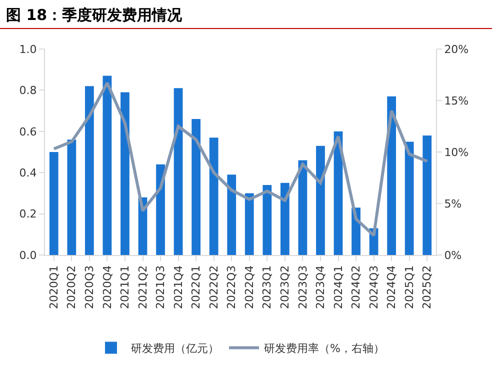 Image resolution: width=498 pixels, height=375 pixels. Describe the element at coordinates (356, 287) in the screenshot. I see `x-tick-label: 2024Q2` at that location.